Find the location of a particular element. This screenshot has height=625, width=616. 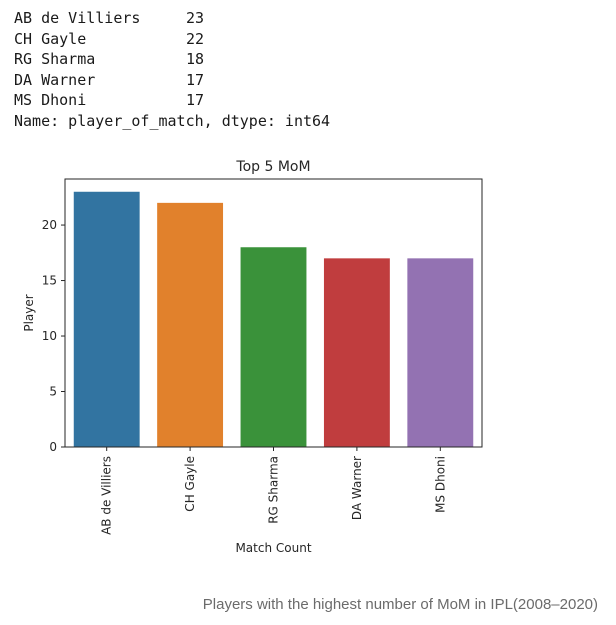

x-tick-label: RG Sharma is located at coordinates (274, 490).